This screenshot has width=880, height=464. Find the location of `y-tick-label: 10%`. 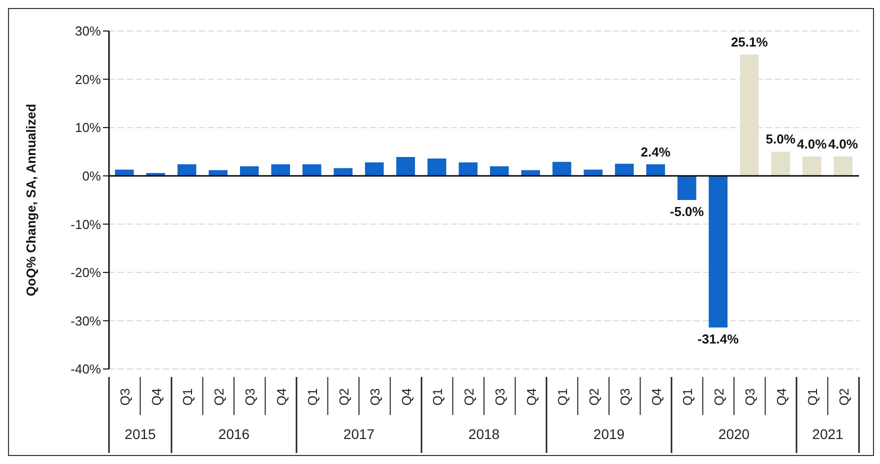

y-tick-label: 10% is located at coordinates (88, 128).